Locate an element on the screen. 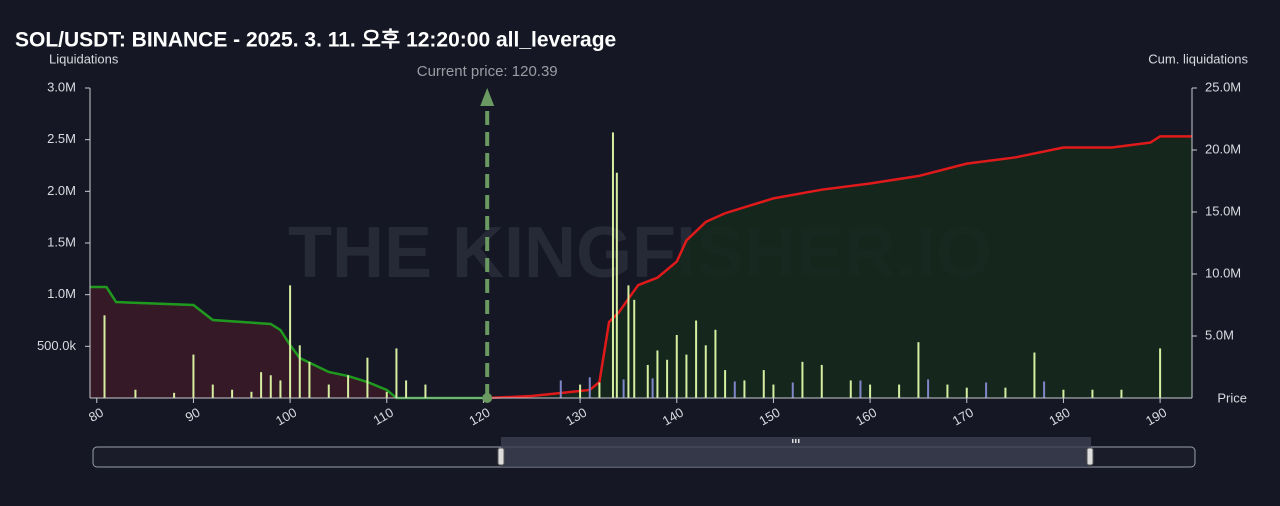  y-tick-label: 1.5M is located at coordinates (61, 241).